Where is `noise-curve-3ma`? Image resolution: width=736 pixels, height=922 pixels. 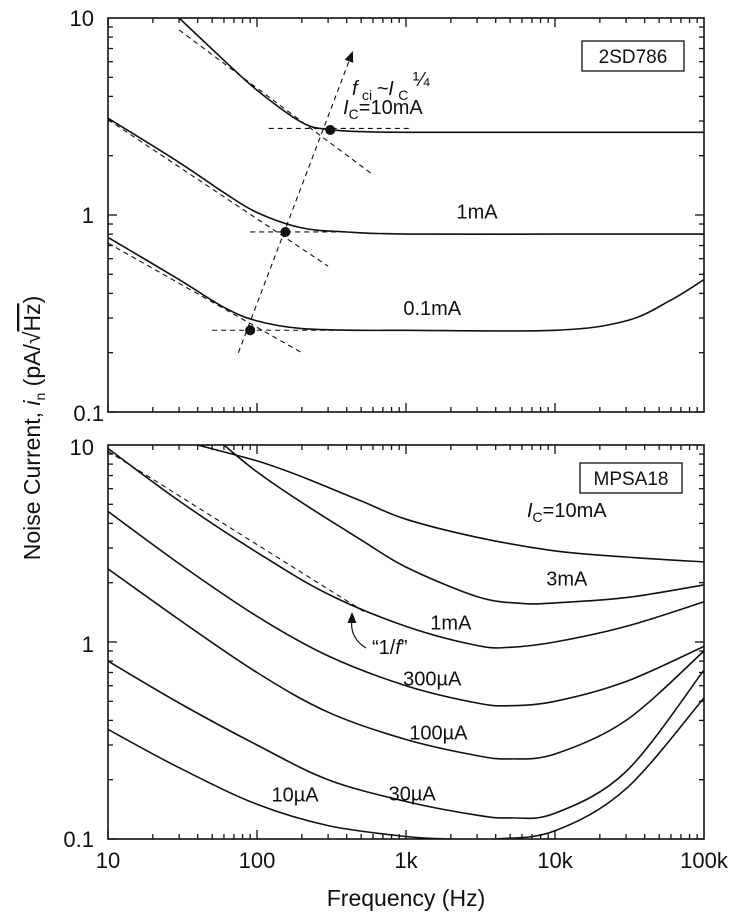 noise-curve-3ma is located at coordinates (463, 525).